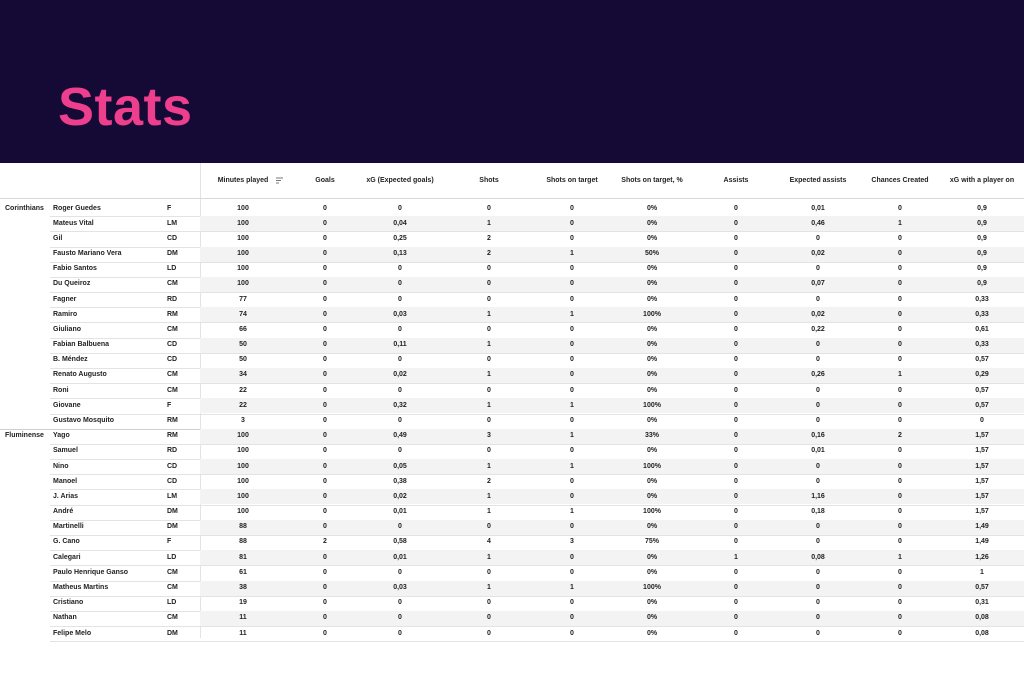  I want to click on sort-icon, so click(280, 180).